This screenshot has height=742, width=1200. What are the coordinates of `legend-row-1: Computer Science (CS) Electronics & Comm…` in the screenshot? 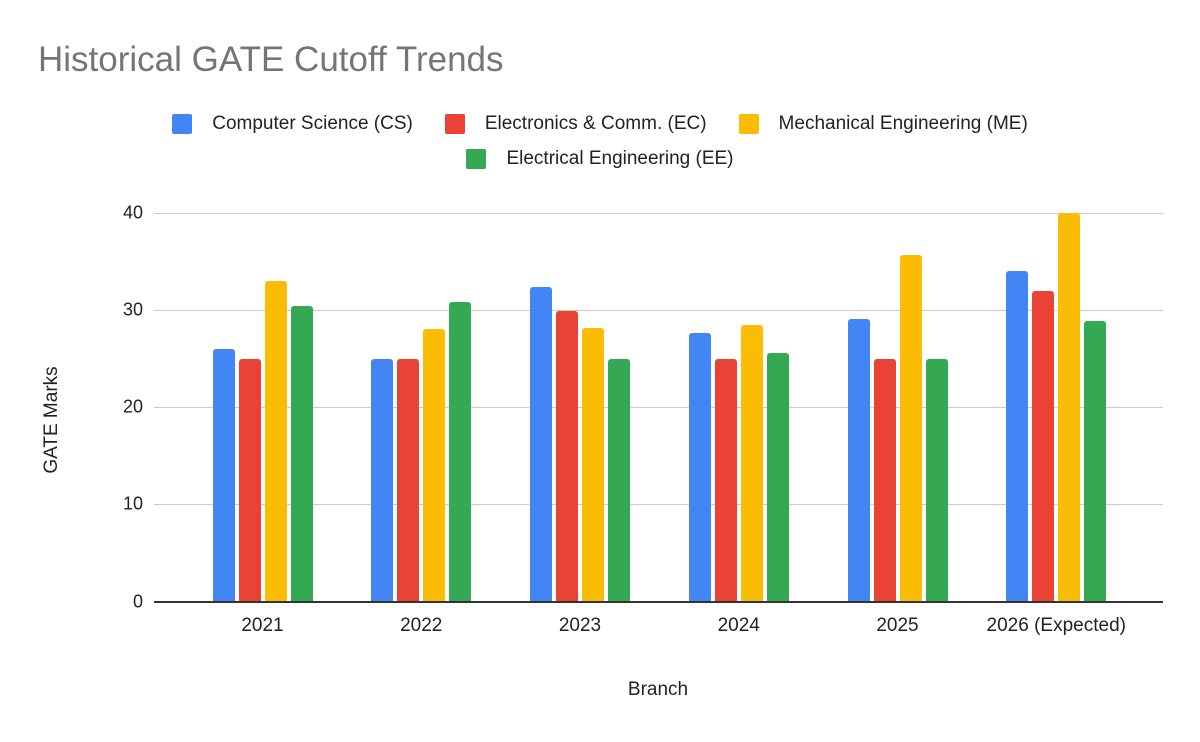 It's located at (600, 124).